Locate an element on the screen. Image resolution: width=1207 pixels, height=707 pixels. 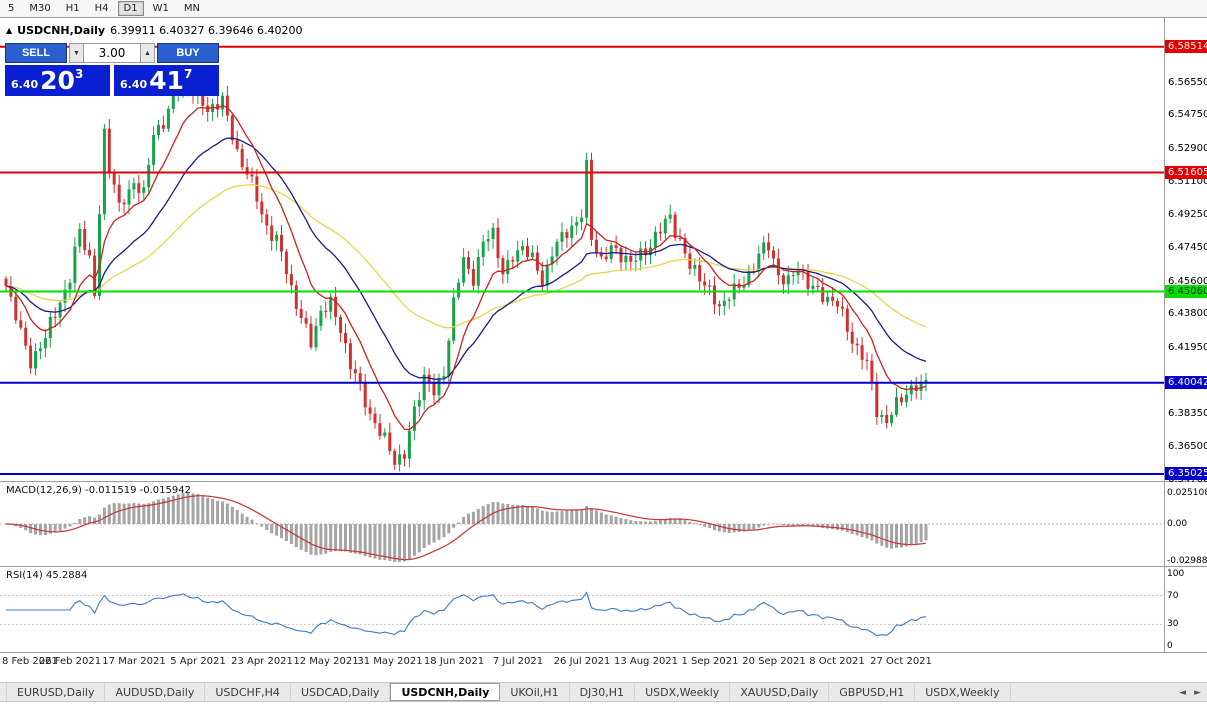
price-tick: 6.41950 is located at coordinates (1187, 347).